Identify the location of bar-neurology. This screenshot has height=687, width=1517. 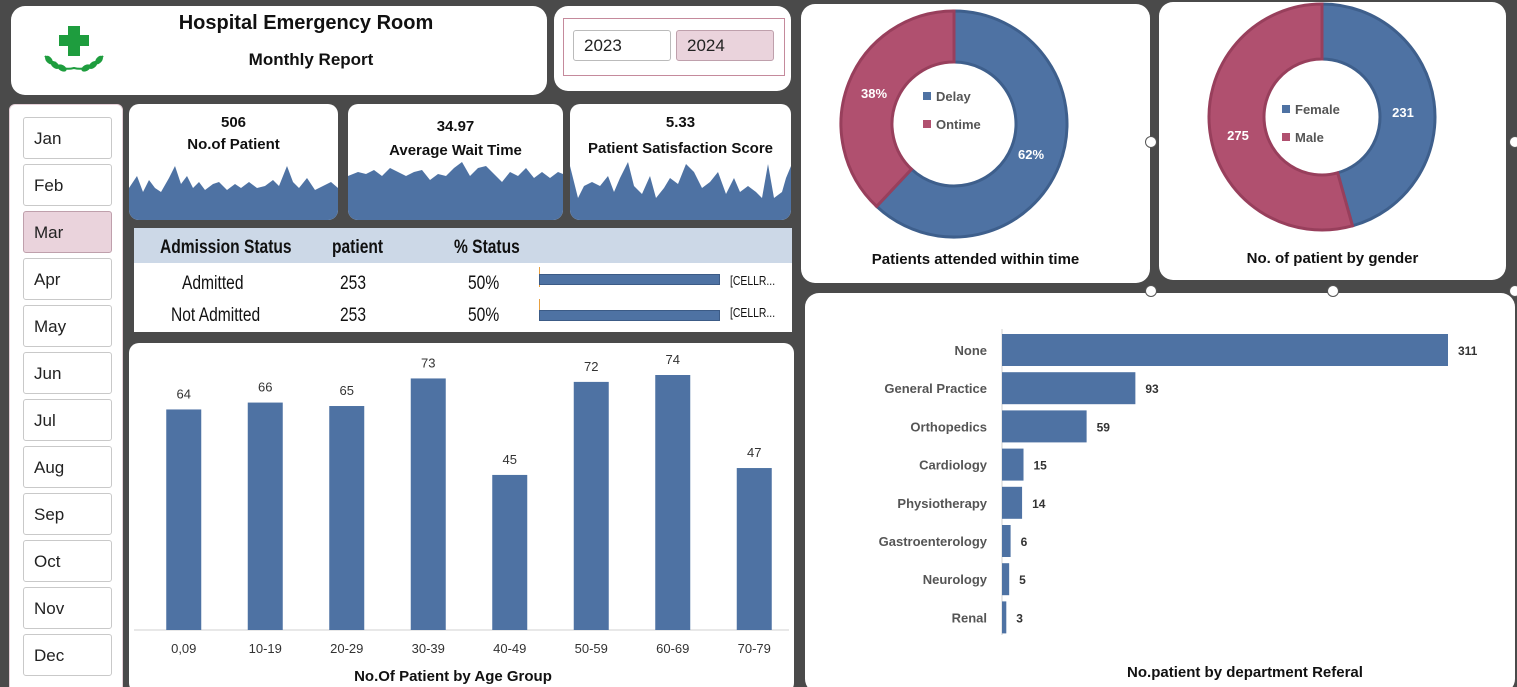
(1006, 579).